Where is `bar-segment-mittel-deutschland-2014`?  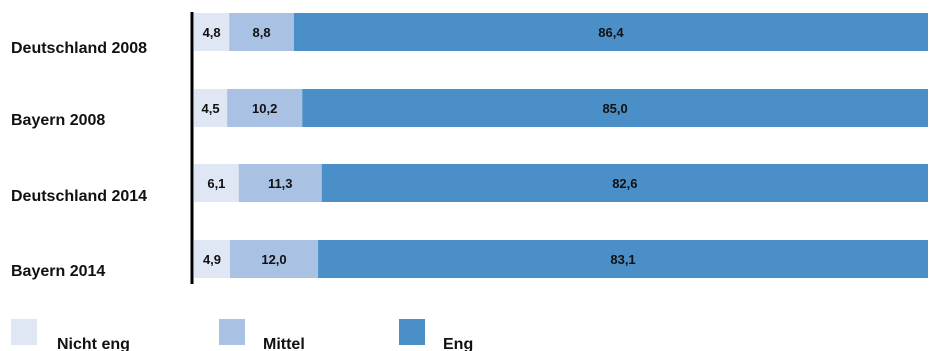
bar-segment-mittel-deutschland-2014 is located at coordinates (280, 183).